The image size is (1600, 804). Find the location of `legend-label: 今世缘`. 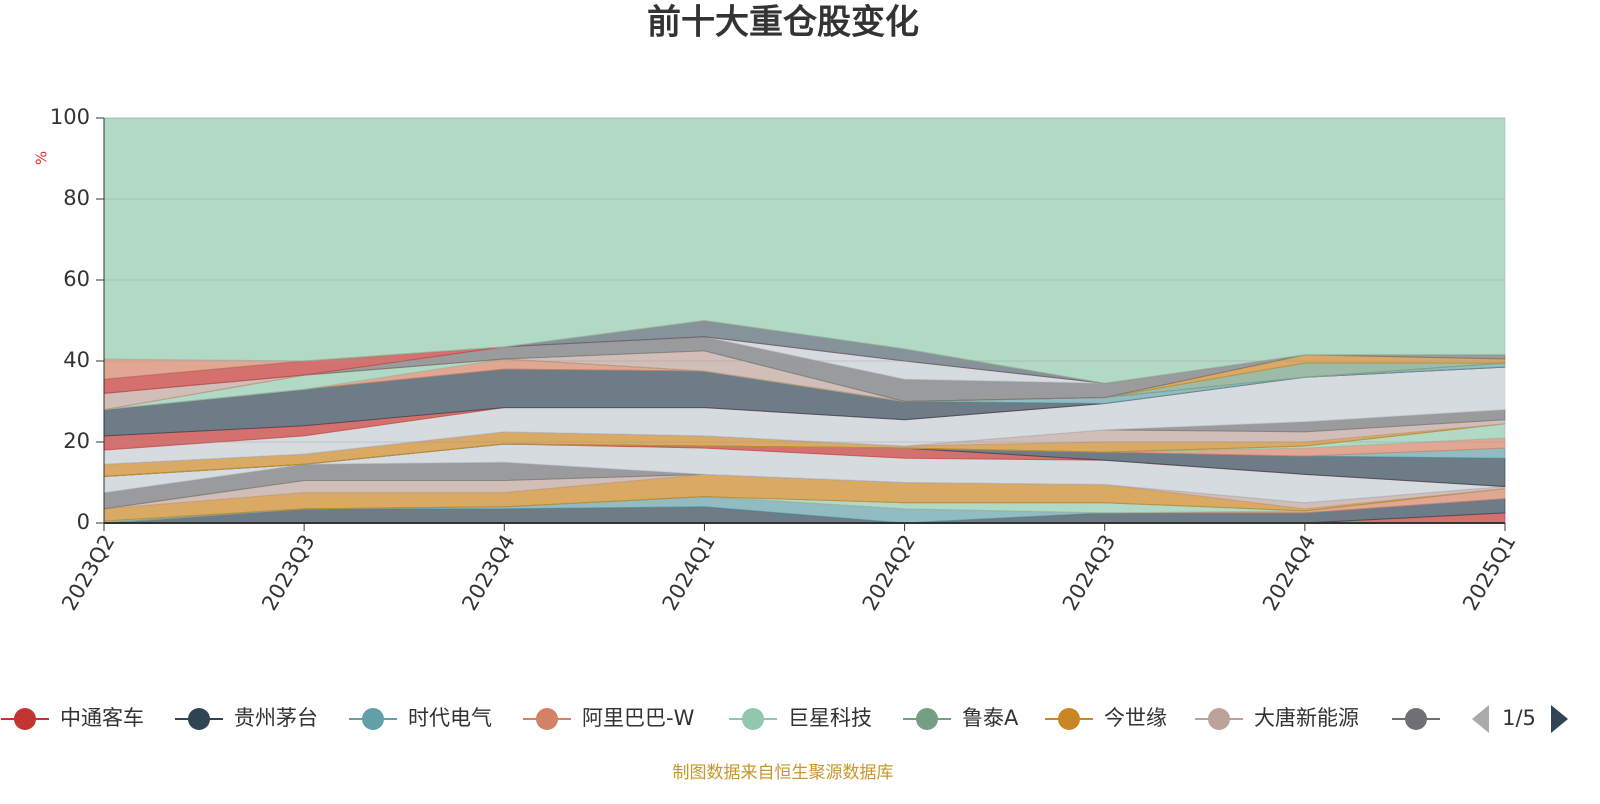

legend-label: 今世缘 is located at coordinates (1135, 718).